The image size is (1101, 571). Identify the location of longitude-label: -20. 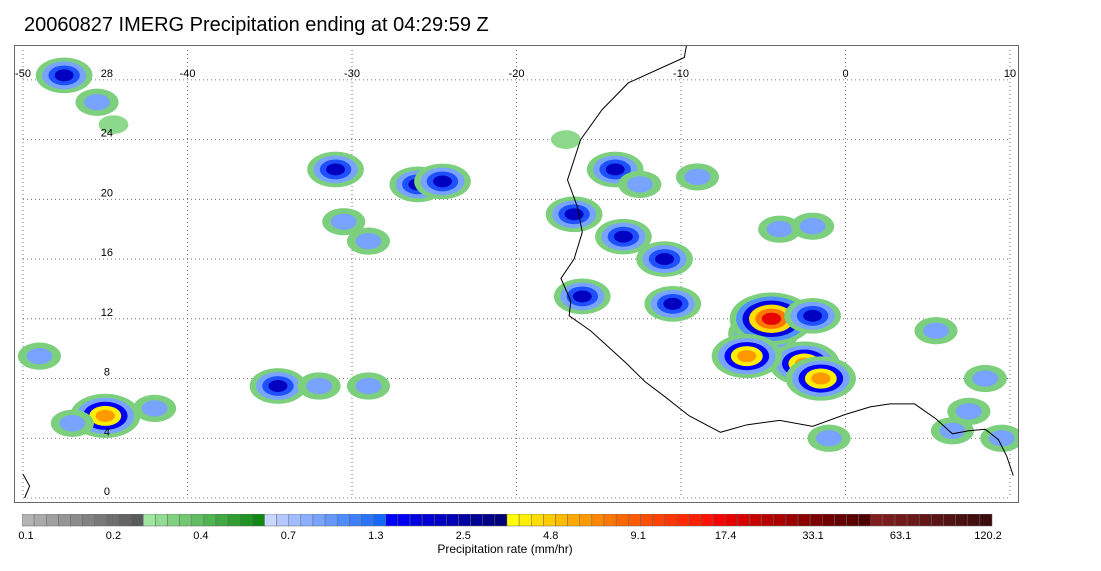
(517, 74).